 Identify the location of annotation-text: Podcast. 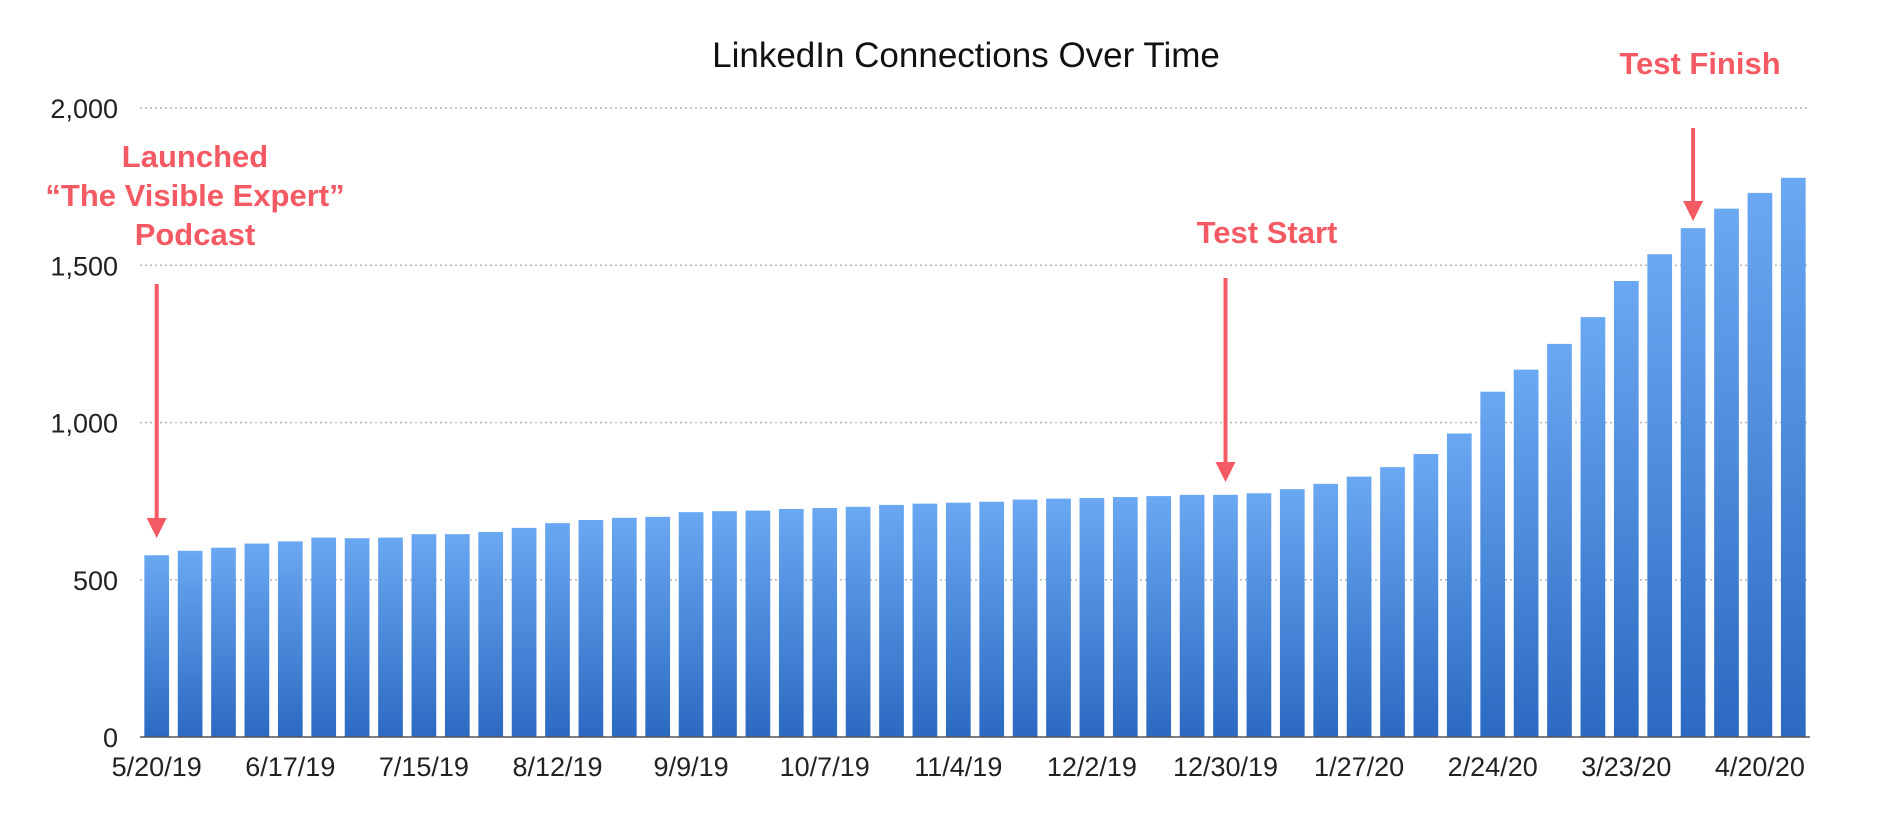
(195, 234).